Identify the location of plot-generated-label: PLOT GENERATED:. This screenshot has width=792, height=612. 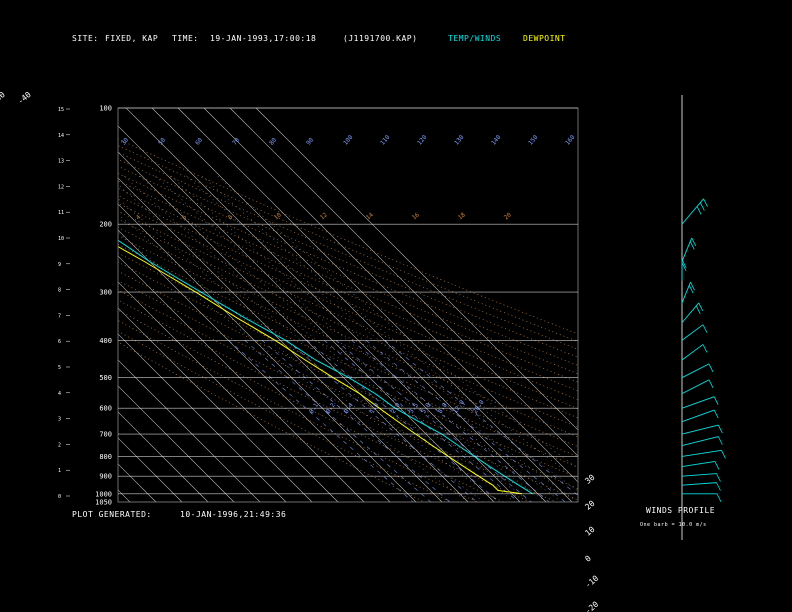
(112, 514).